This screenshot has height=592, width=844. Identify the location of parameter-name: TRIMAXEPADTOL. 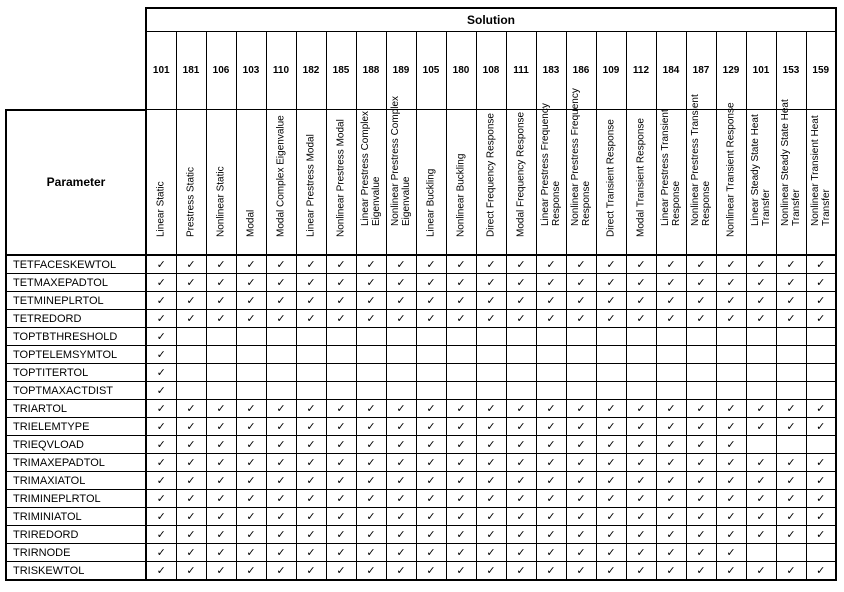
(76, 462).